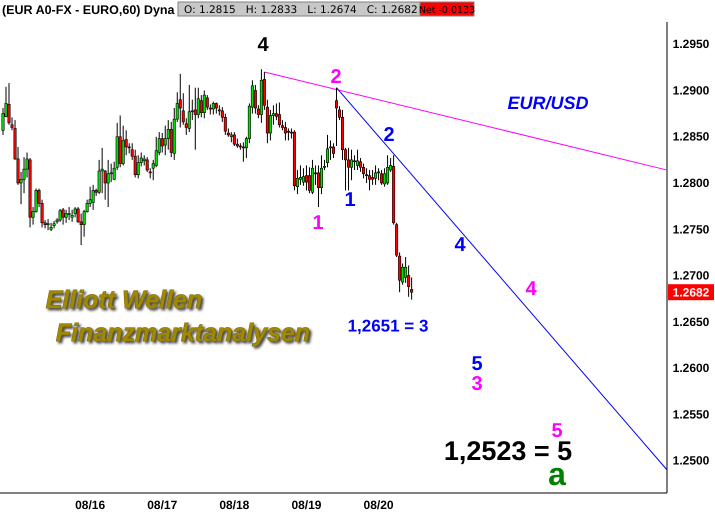 The width and height of the screenshot is (715, 526). What do you see at coordinates (183, 333) in the screenshot?
I see `annotation: Finanzmarktanalysen` at bounding box center [183, 333].